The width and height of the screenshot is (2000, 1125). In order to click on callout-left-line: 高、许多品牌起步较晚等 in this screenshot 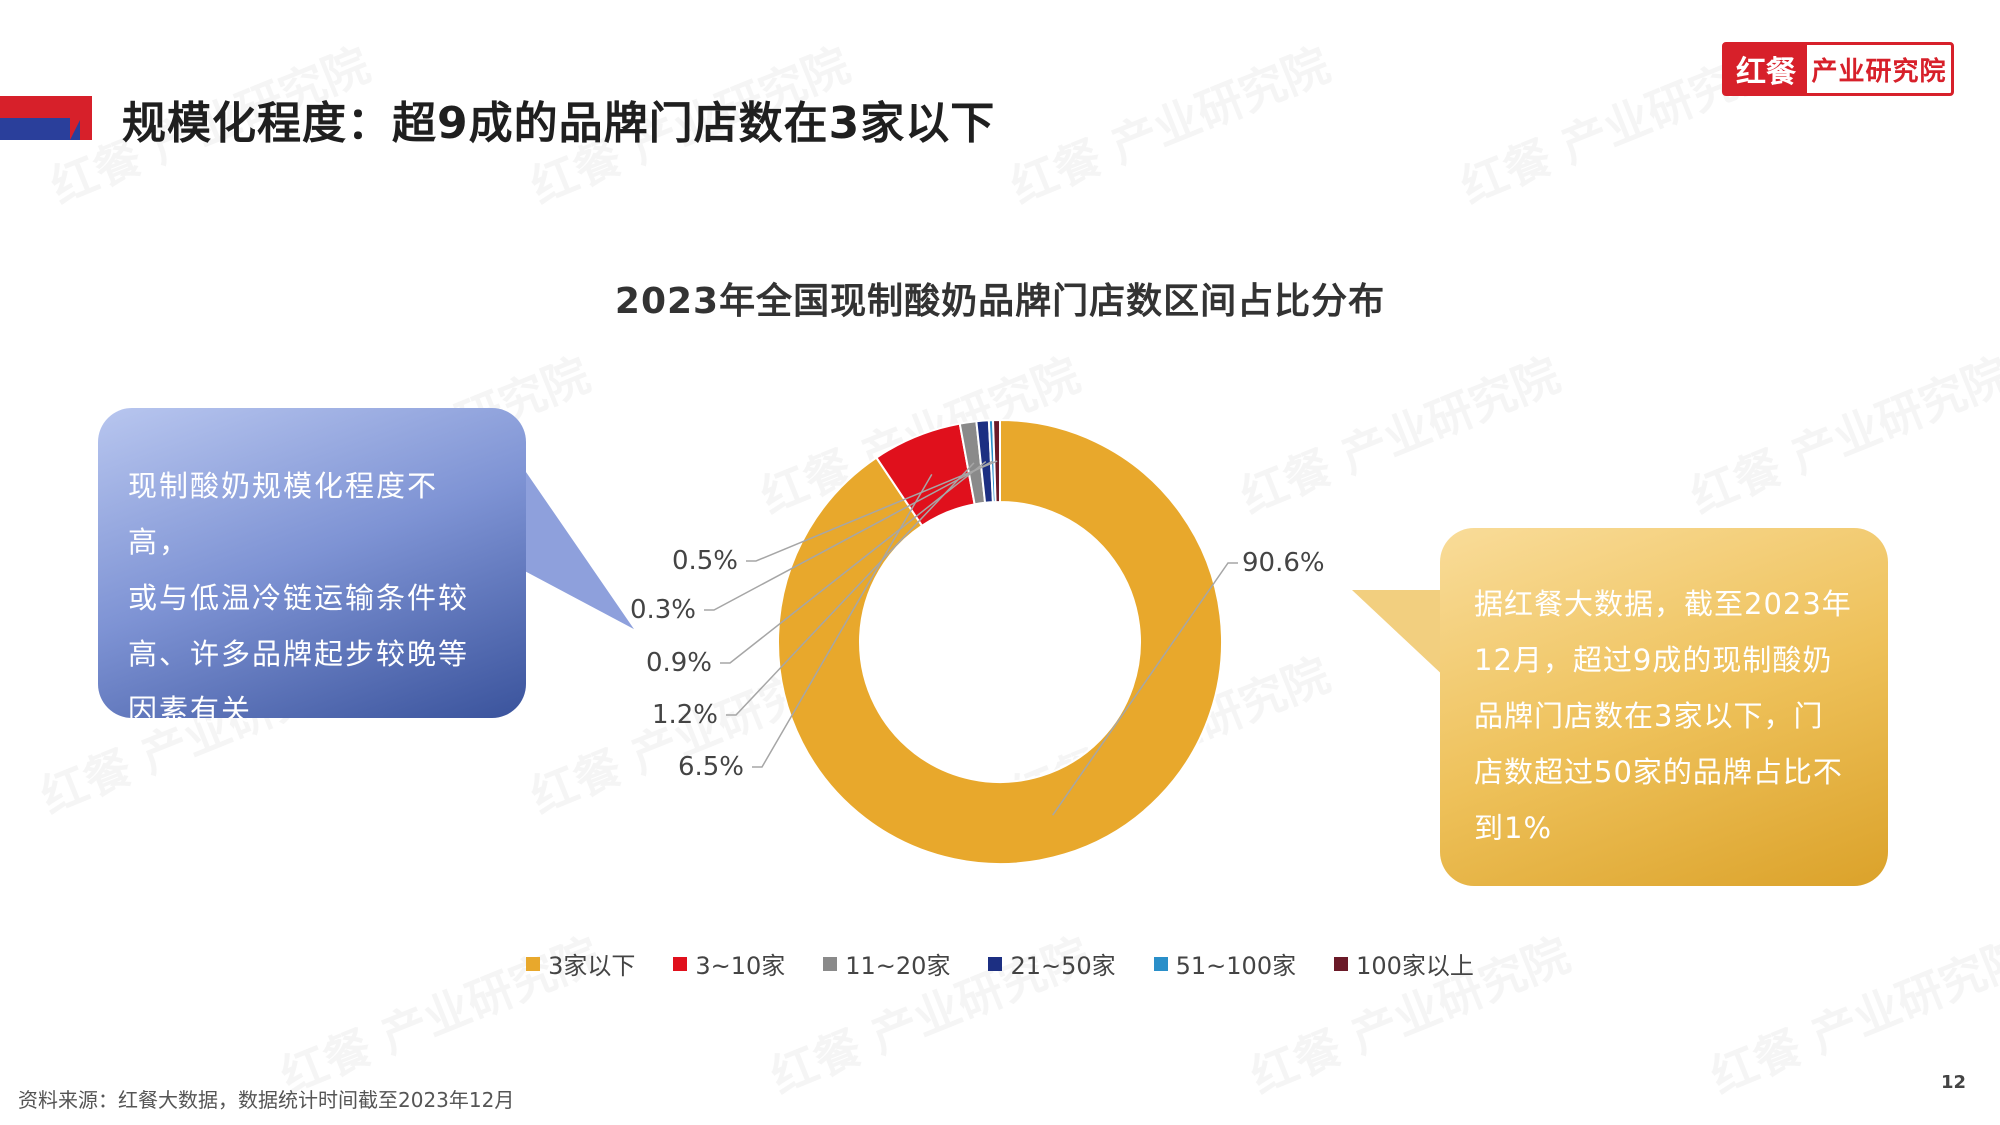, I will do `click(299, 654)`.